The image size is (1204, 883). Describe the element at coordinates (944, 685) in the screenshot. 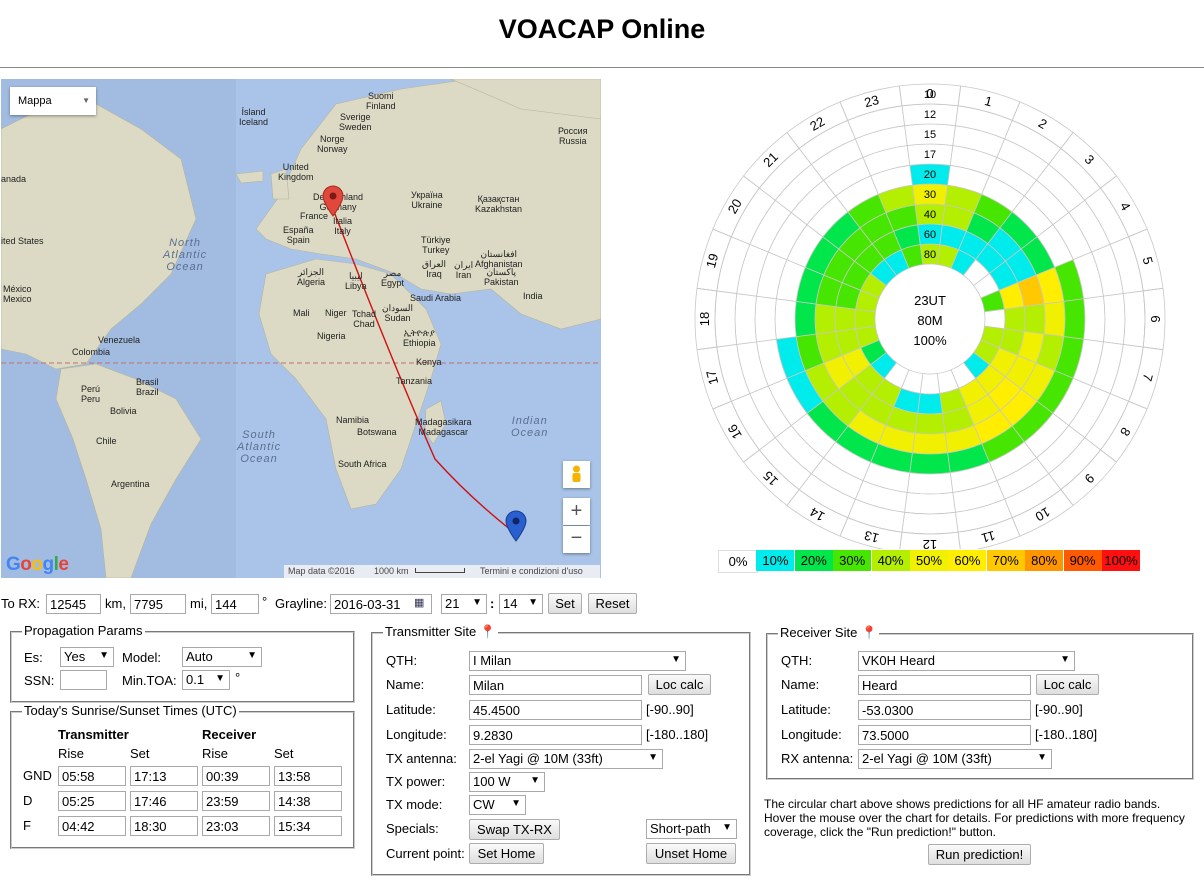

I see `rx-name-input` at that location.